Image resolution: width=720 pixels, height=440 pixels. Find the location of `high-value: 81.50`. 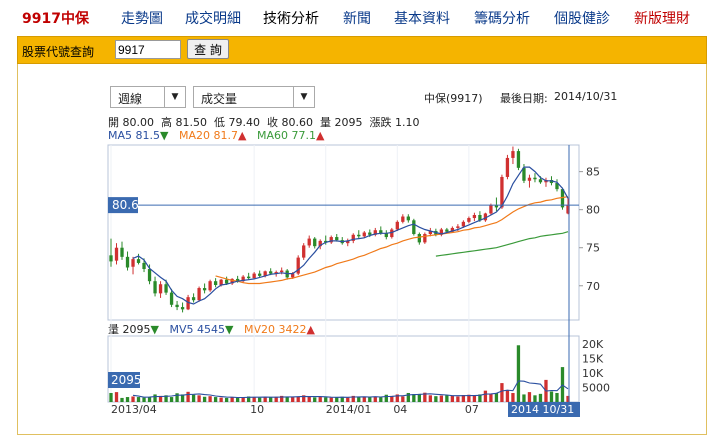

high-value: 81.50 is located at coordinates (191, 122).